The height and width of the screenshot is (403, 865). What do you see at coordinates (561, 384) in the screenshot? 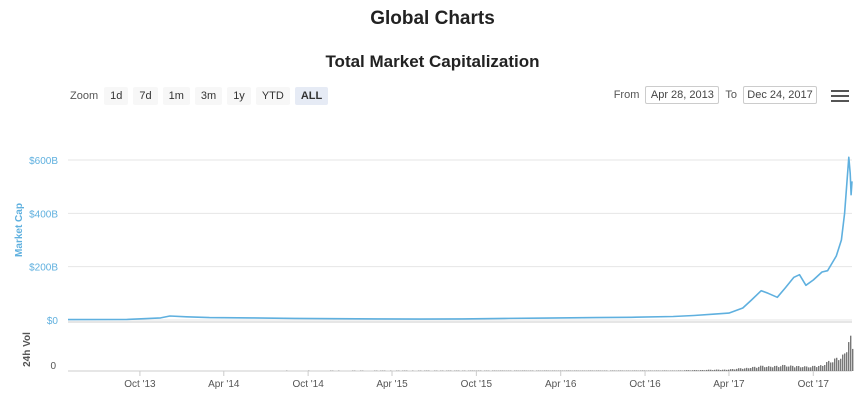
I see `x-tick-label: Apr '16` at bounding box center [561, 384].